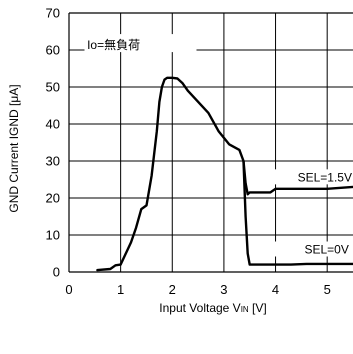 This screenshot has width=353, height=354. What do you see at coordinates (172, 289) in the screenshot?
I see `x-tick-label: 2` at bounding box center [172, 289].